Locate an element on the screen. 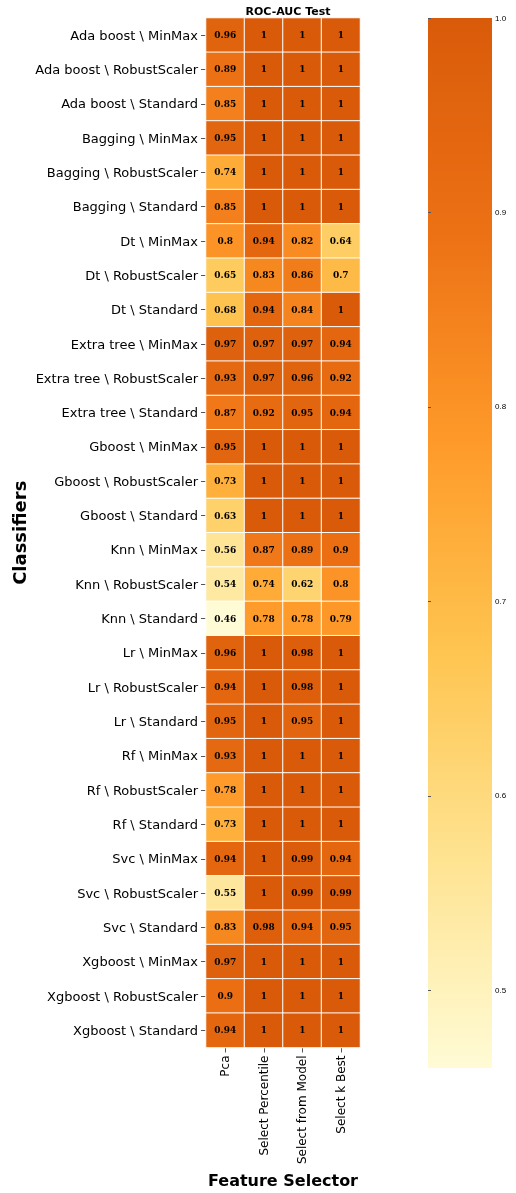  data-label: 0.54 is located at coordinates (225, 584).